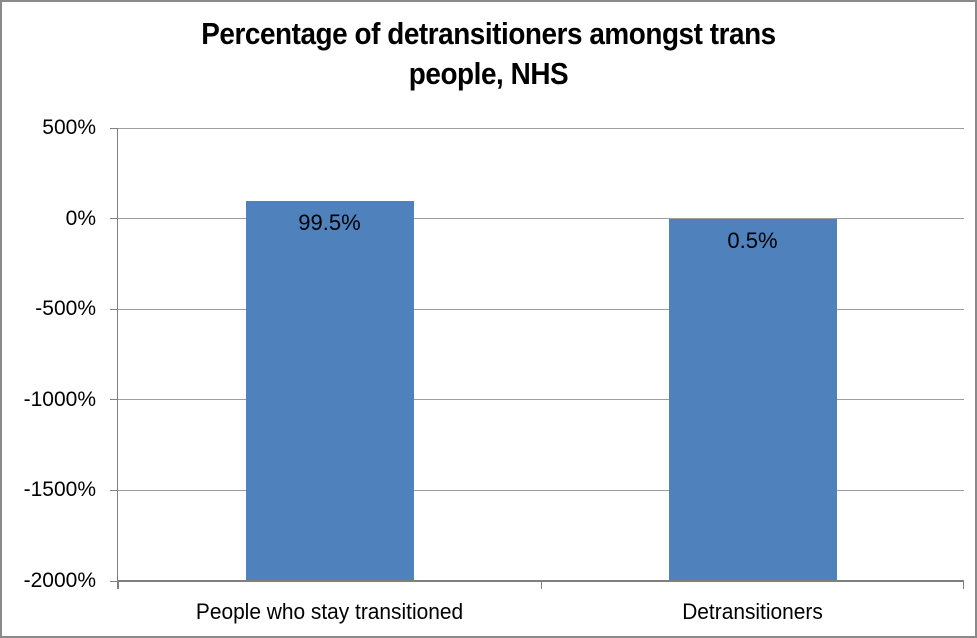 This screenshot has width=977, height=638. I want to click on y-axis-label-1500: -1500%, so click(59, 490).